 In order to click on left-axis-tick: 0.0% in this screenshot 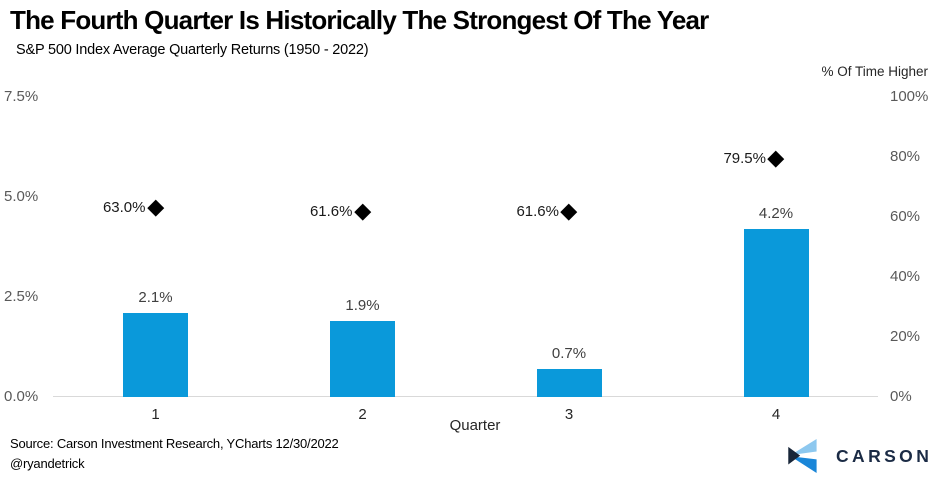, I will do `click(21, 396)`.